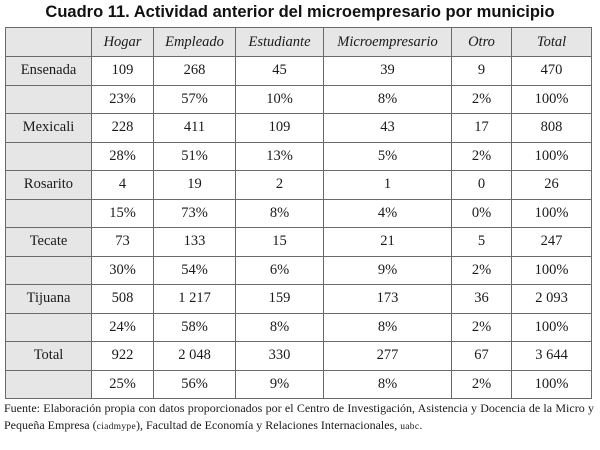 The height and width of the screenshot is (450, 600). I want to click on percent-cell: 6%, so click(279, 270).